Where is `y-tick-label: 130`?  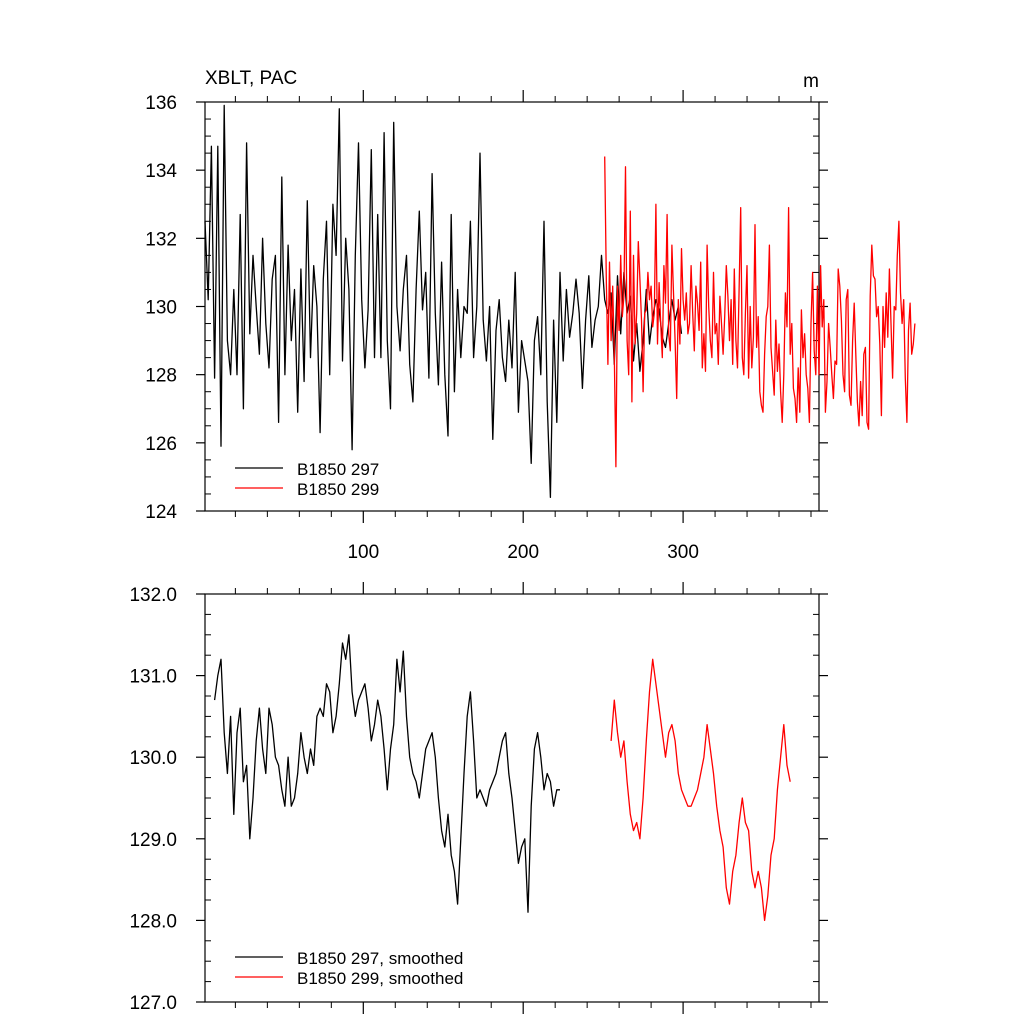
y-tick-label: 130 is located at coordinates (161, 308).